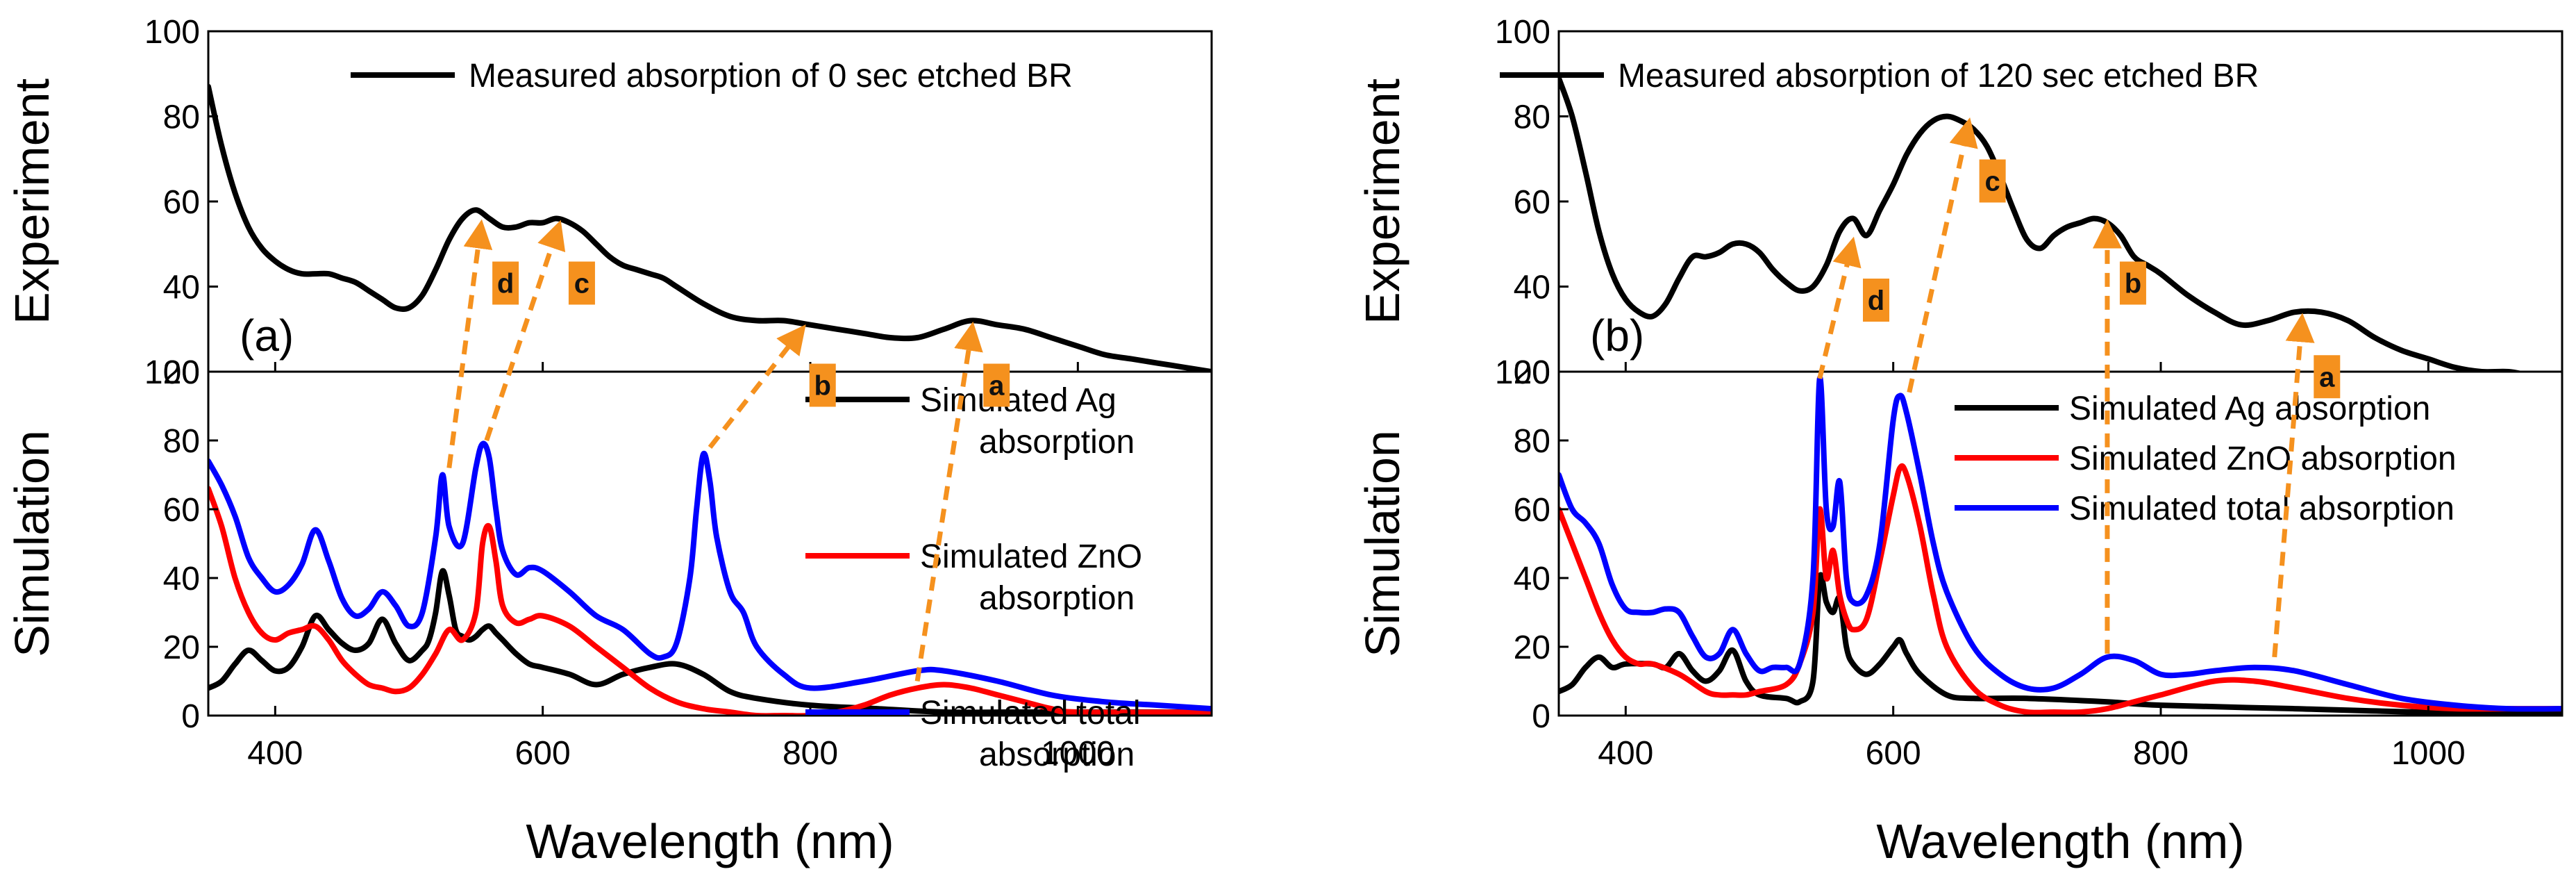 This screenshot has height=883, width=2576. I want to click on simulation-series-group, so click(710, 578).